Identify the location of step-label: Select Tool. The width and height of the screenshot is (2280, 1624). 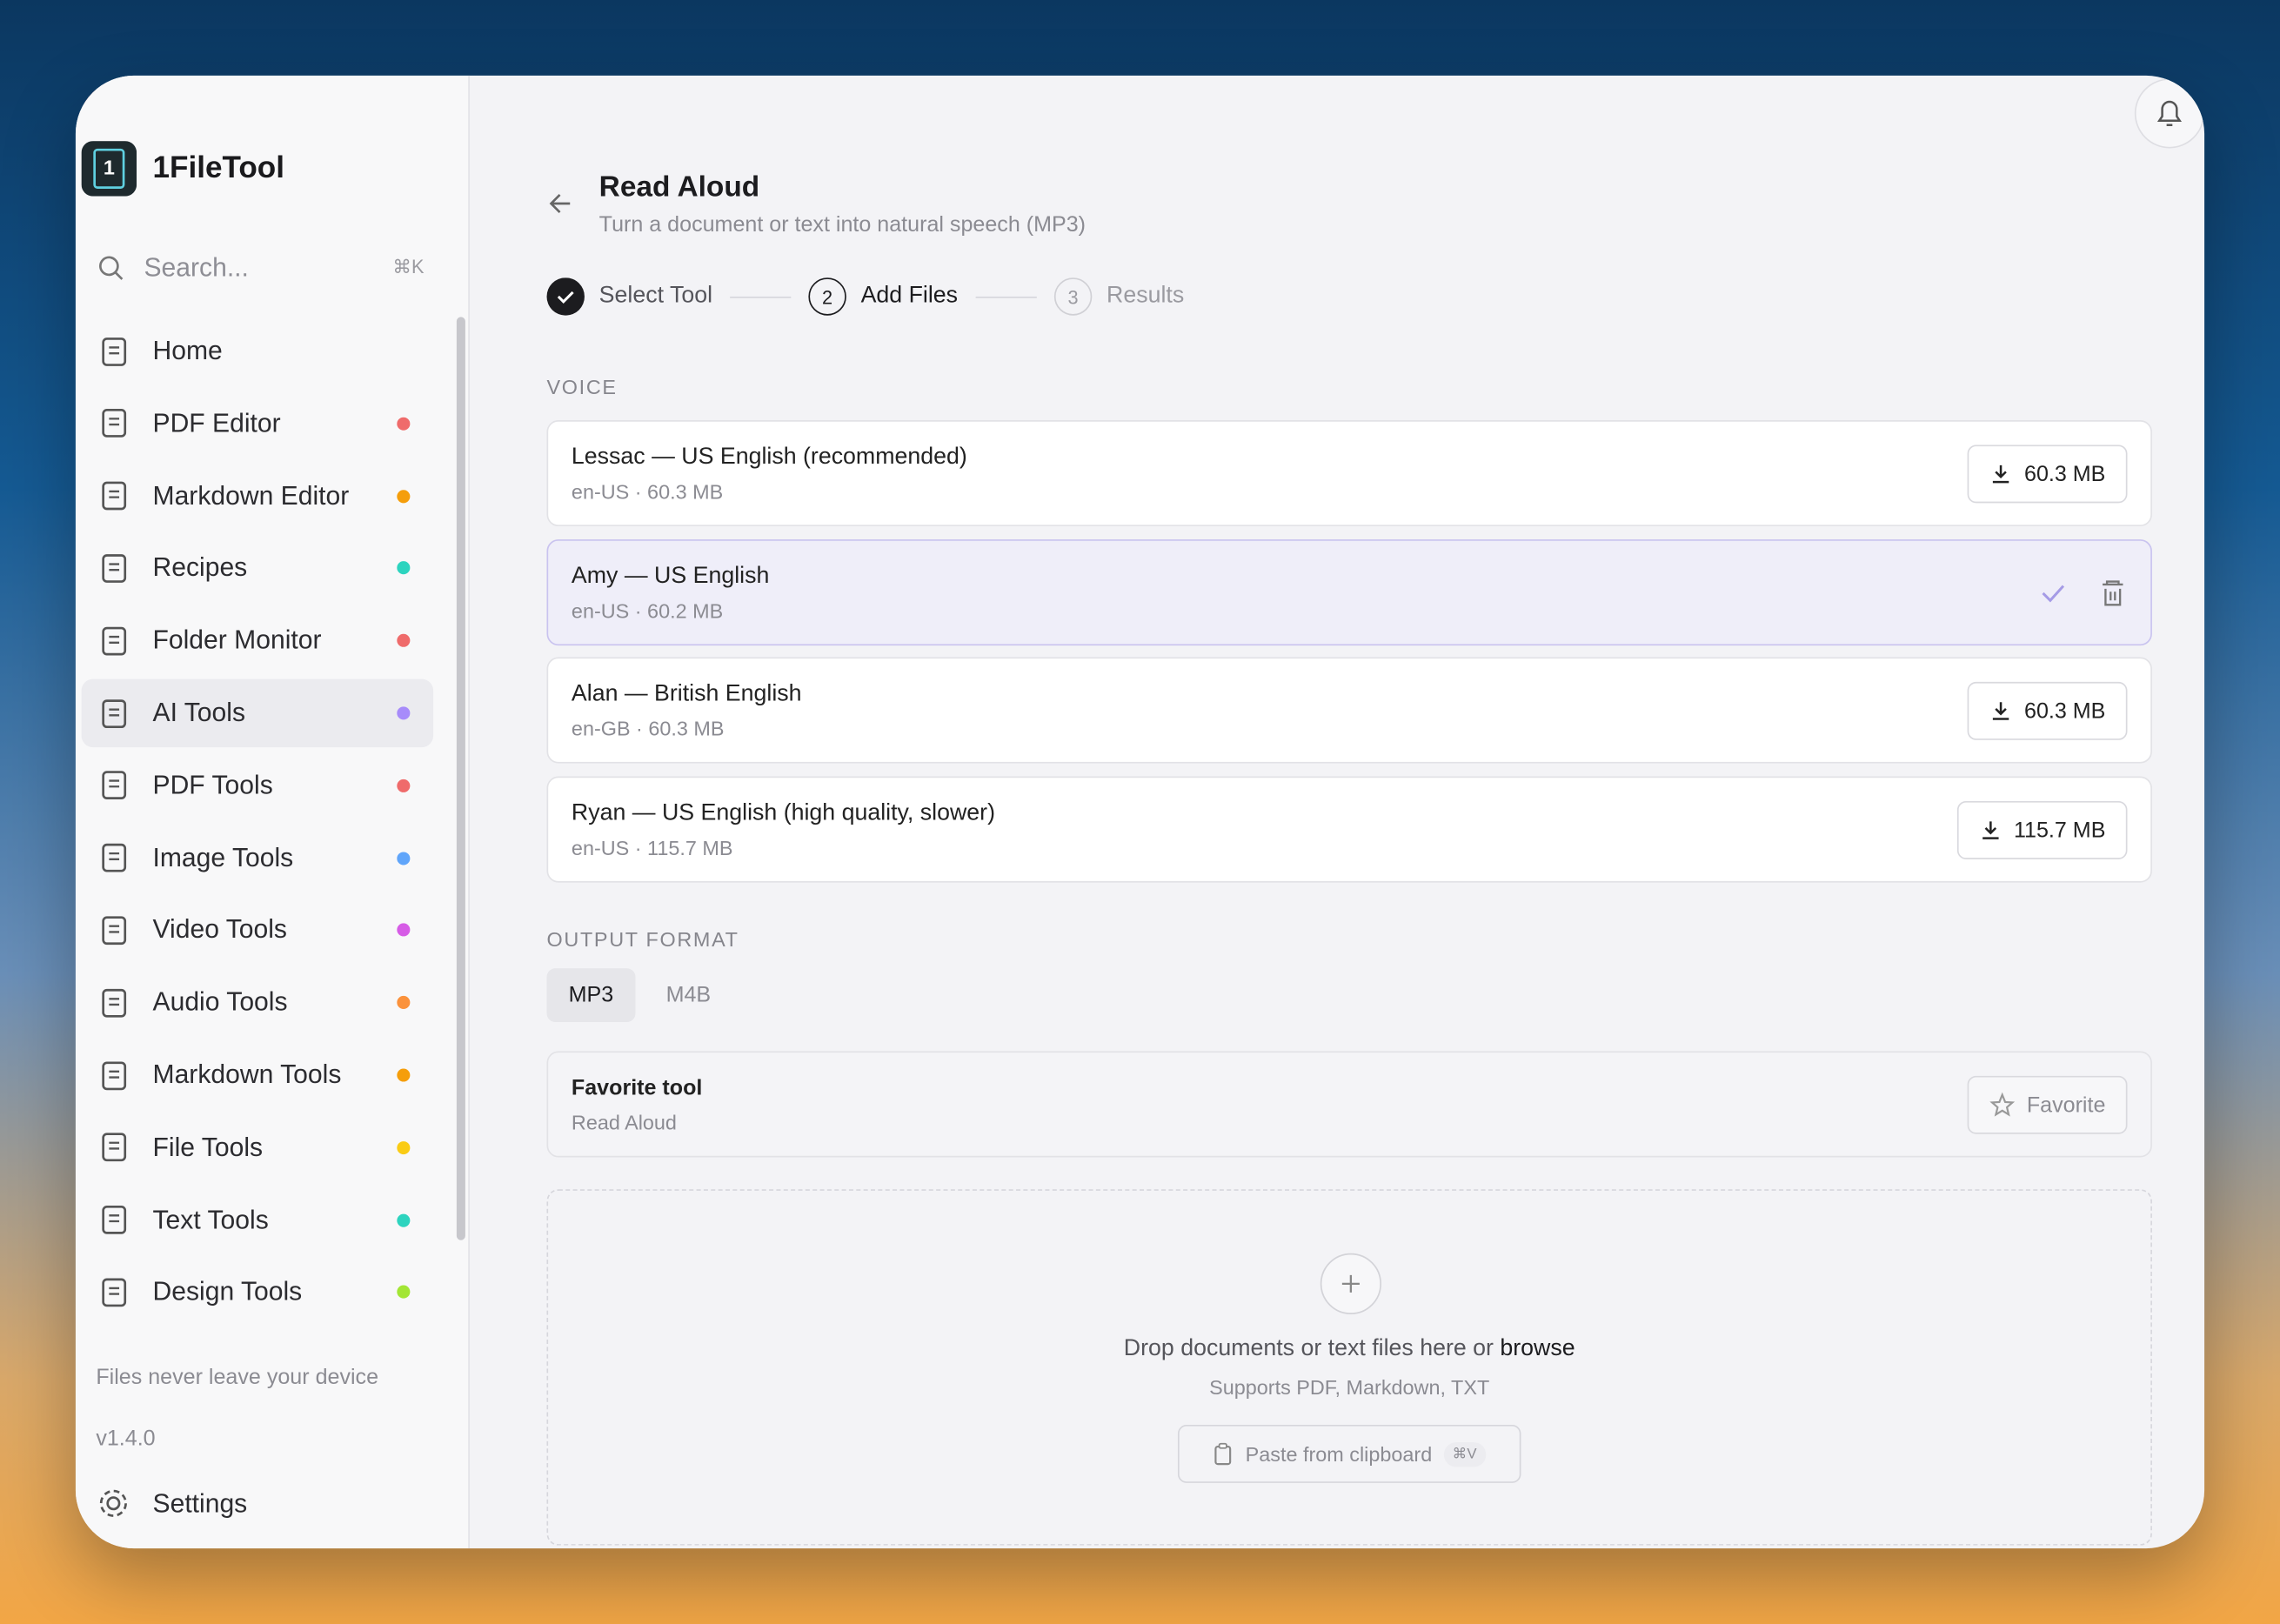
(655, 296).